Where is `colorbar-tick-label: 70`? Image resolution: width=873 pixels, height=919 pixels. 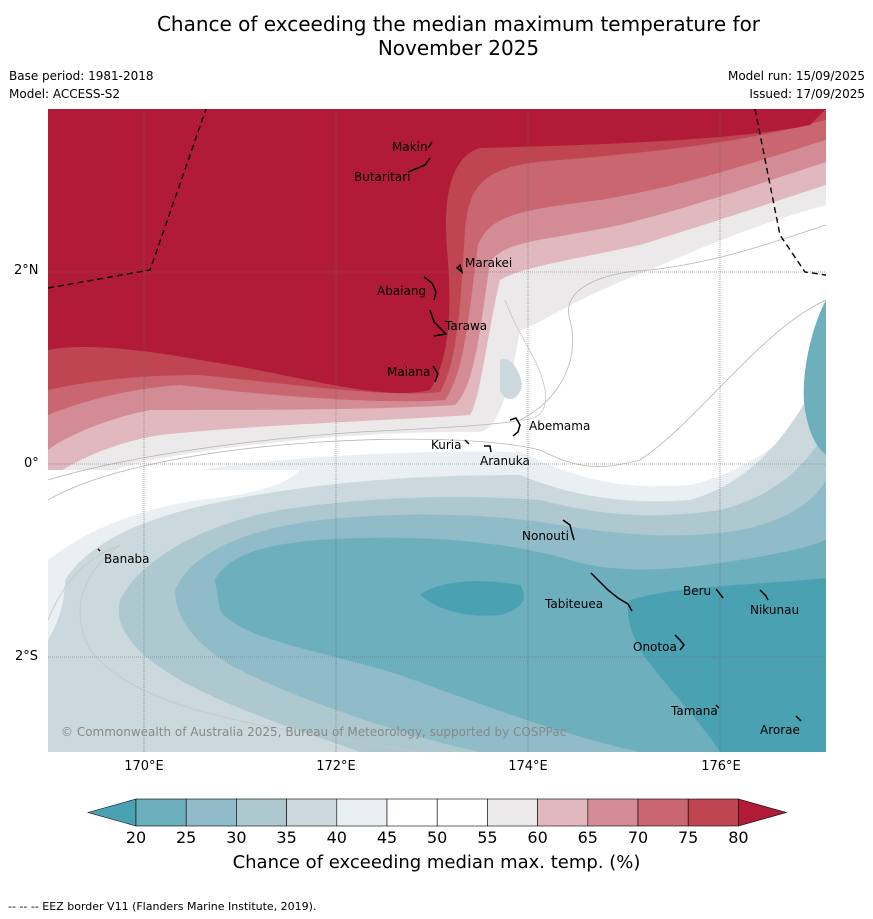
colorbar-tick-label: 70 is located at coordinates (638, 837).